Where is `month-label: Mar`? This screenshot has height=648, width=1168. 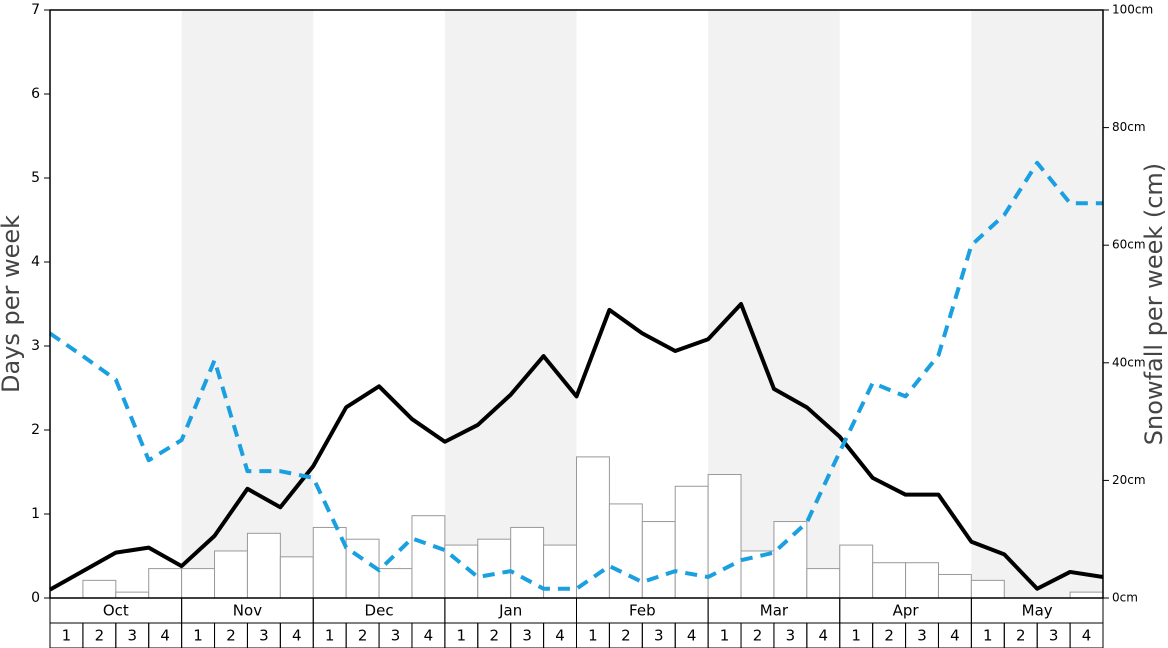
month-label: Mar is located at coordinates (774, 611).